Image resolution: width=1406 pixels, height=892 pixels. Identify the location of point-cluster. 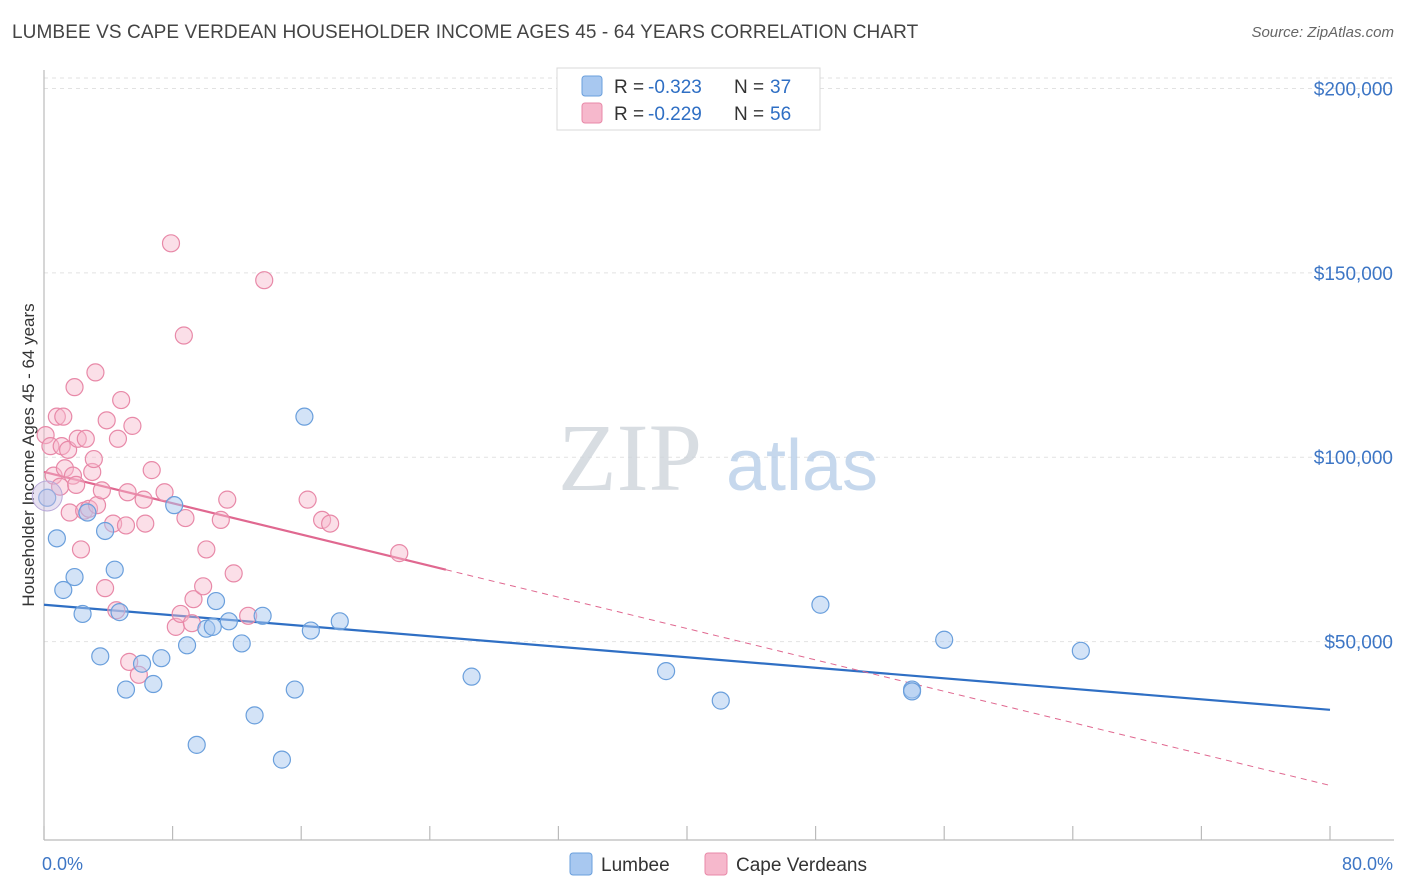
(47, 496).